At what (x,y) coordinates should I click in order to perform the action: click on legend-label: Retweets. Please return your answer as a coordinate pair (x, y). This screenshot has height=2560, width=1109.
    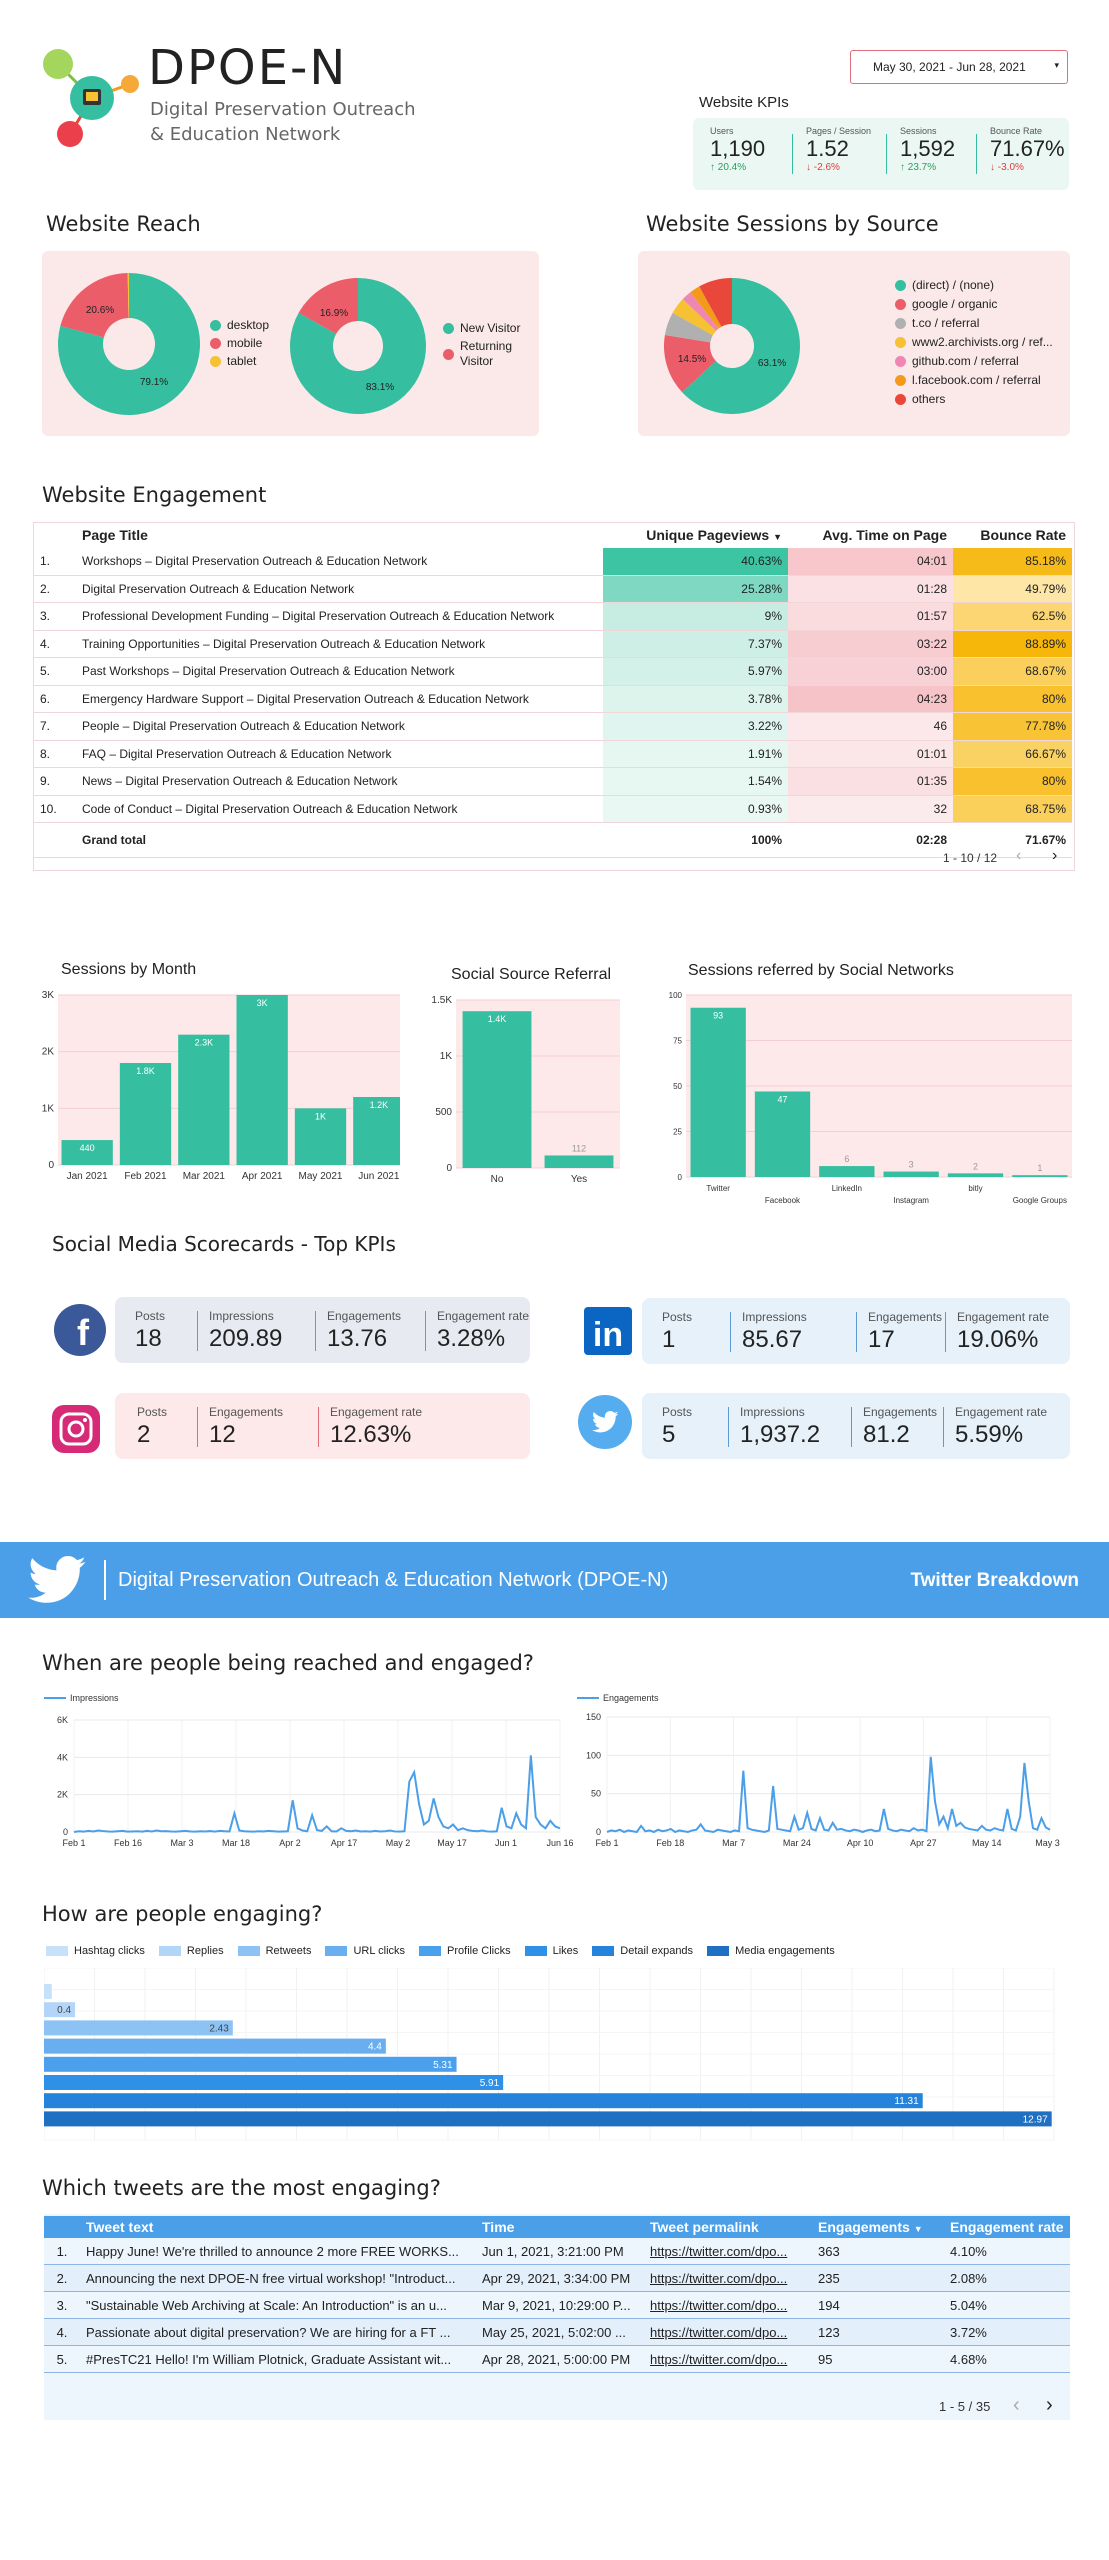
    Looking at the image, I should click on (288, 1951).